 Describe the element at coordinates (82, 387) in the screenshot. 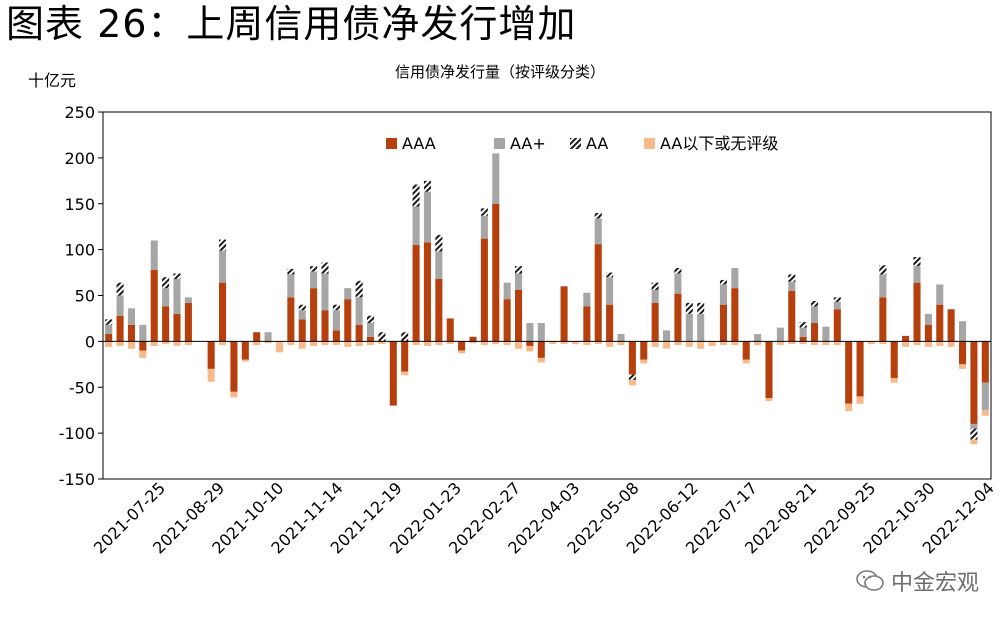

I see `y-tick-label: -50` at that location.